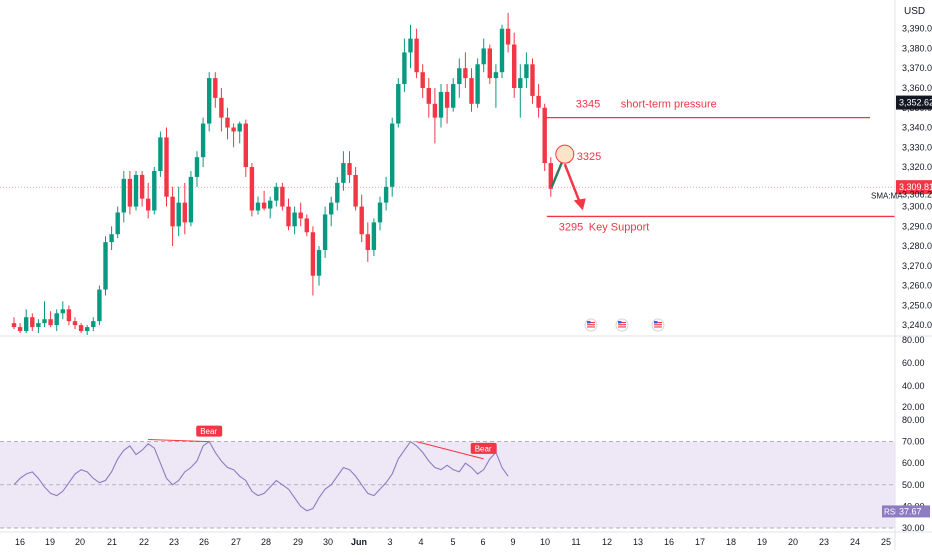 This screenshot has width=932, height=555. Describe the element at coordinates (607, 542) in the screenshot. I see `time-tick-label: 12` at that location.